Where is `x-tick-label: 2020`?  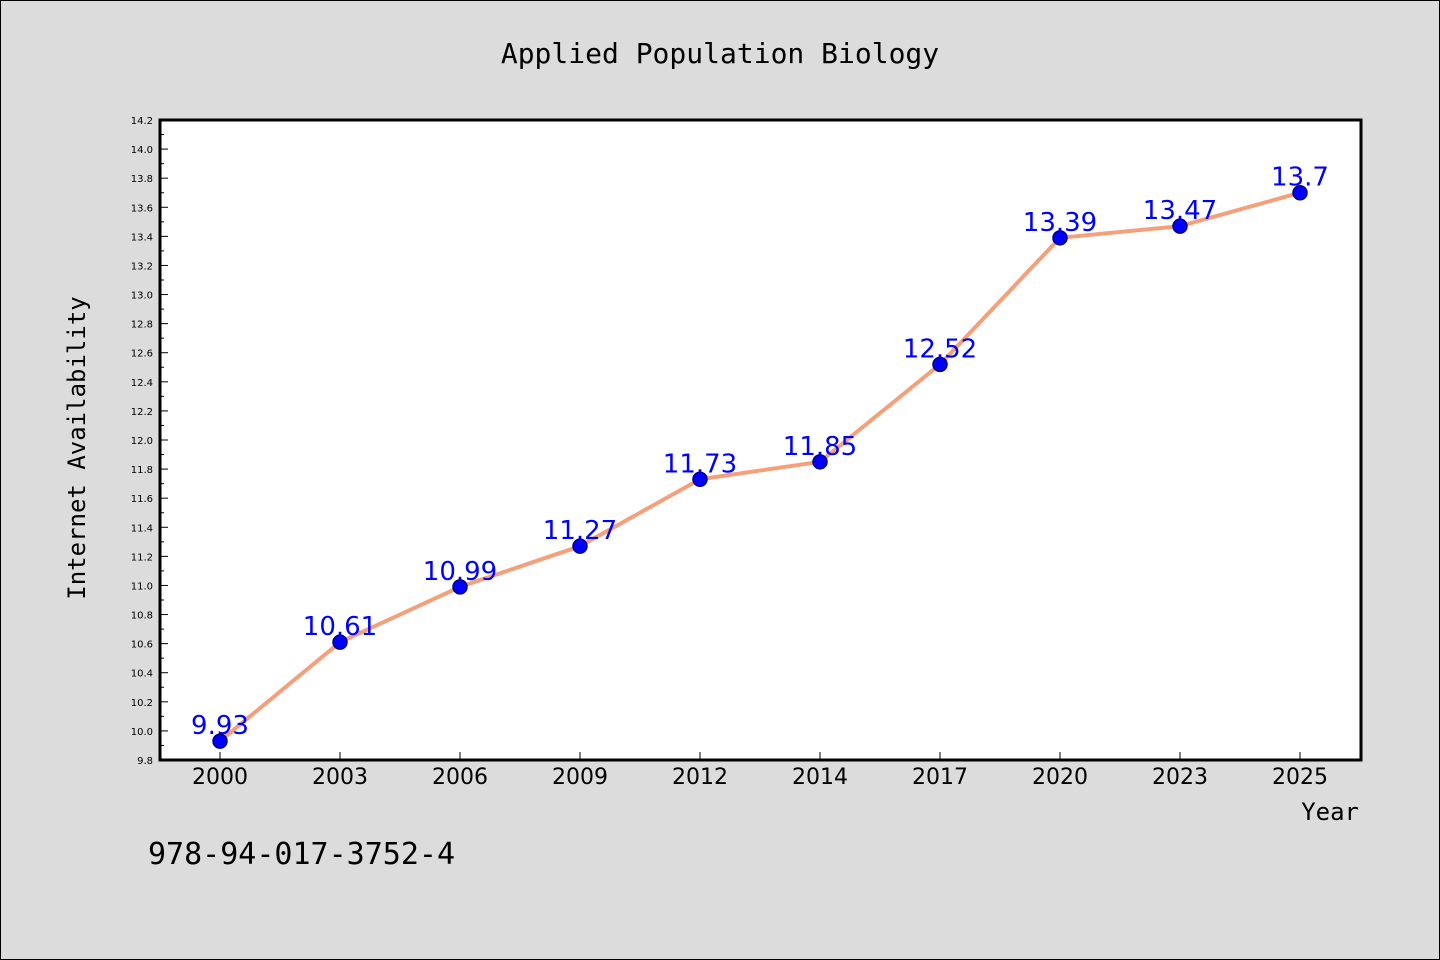
x-tick-label: 2020 is located at coordinates (1060, 777).